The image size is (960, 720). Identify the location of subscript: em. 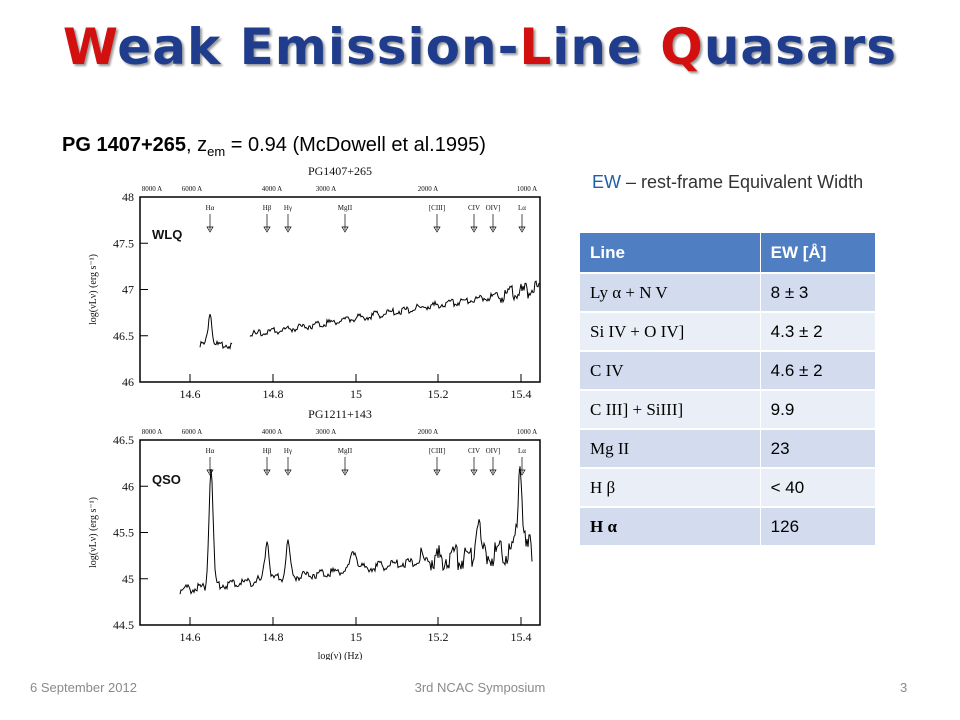
(216, 151).